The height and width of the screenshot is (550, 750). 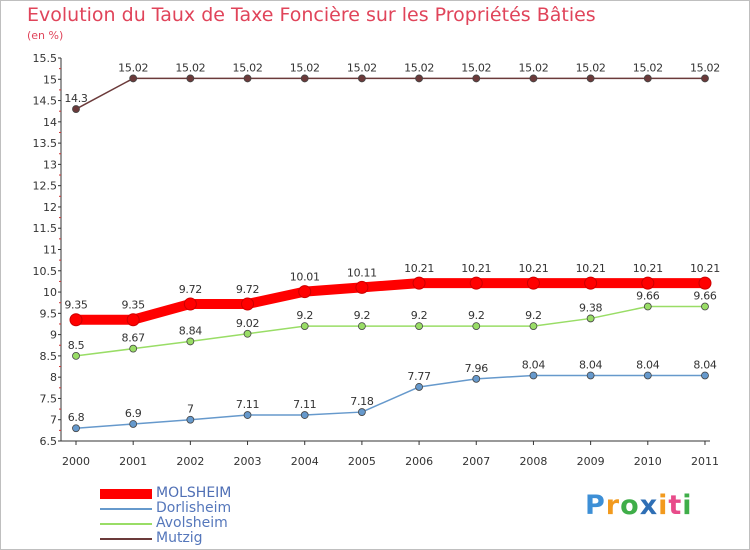 What do you see at coordinates (390, 401) in the screenshot?
I see `series-line-dorlisheim` at bounding box center [390, 401].